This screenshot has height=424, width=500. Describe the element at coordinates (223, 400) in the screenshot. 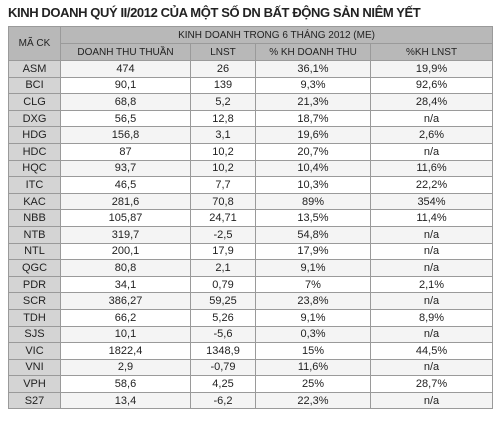

I see `value-cell: -6,2` at that location.